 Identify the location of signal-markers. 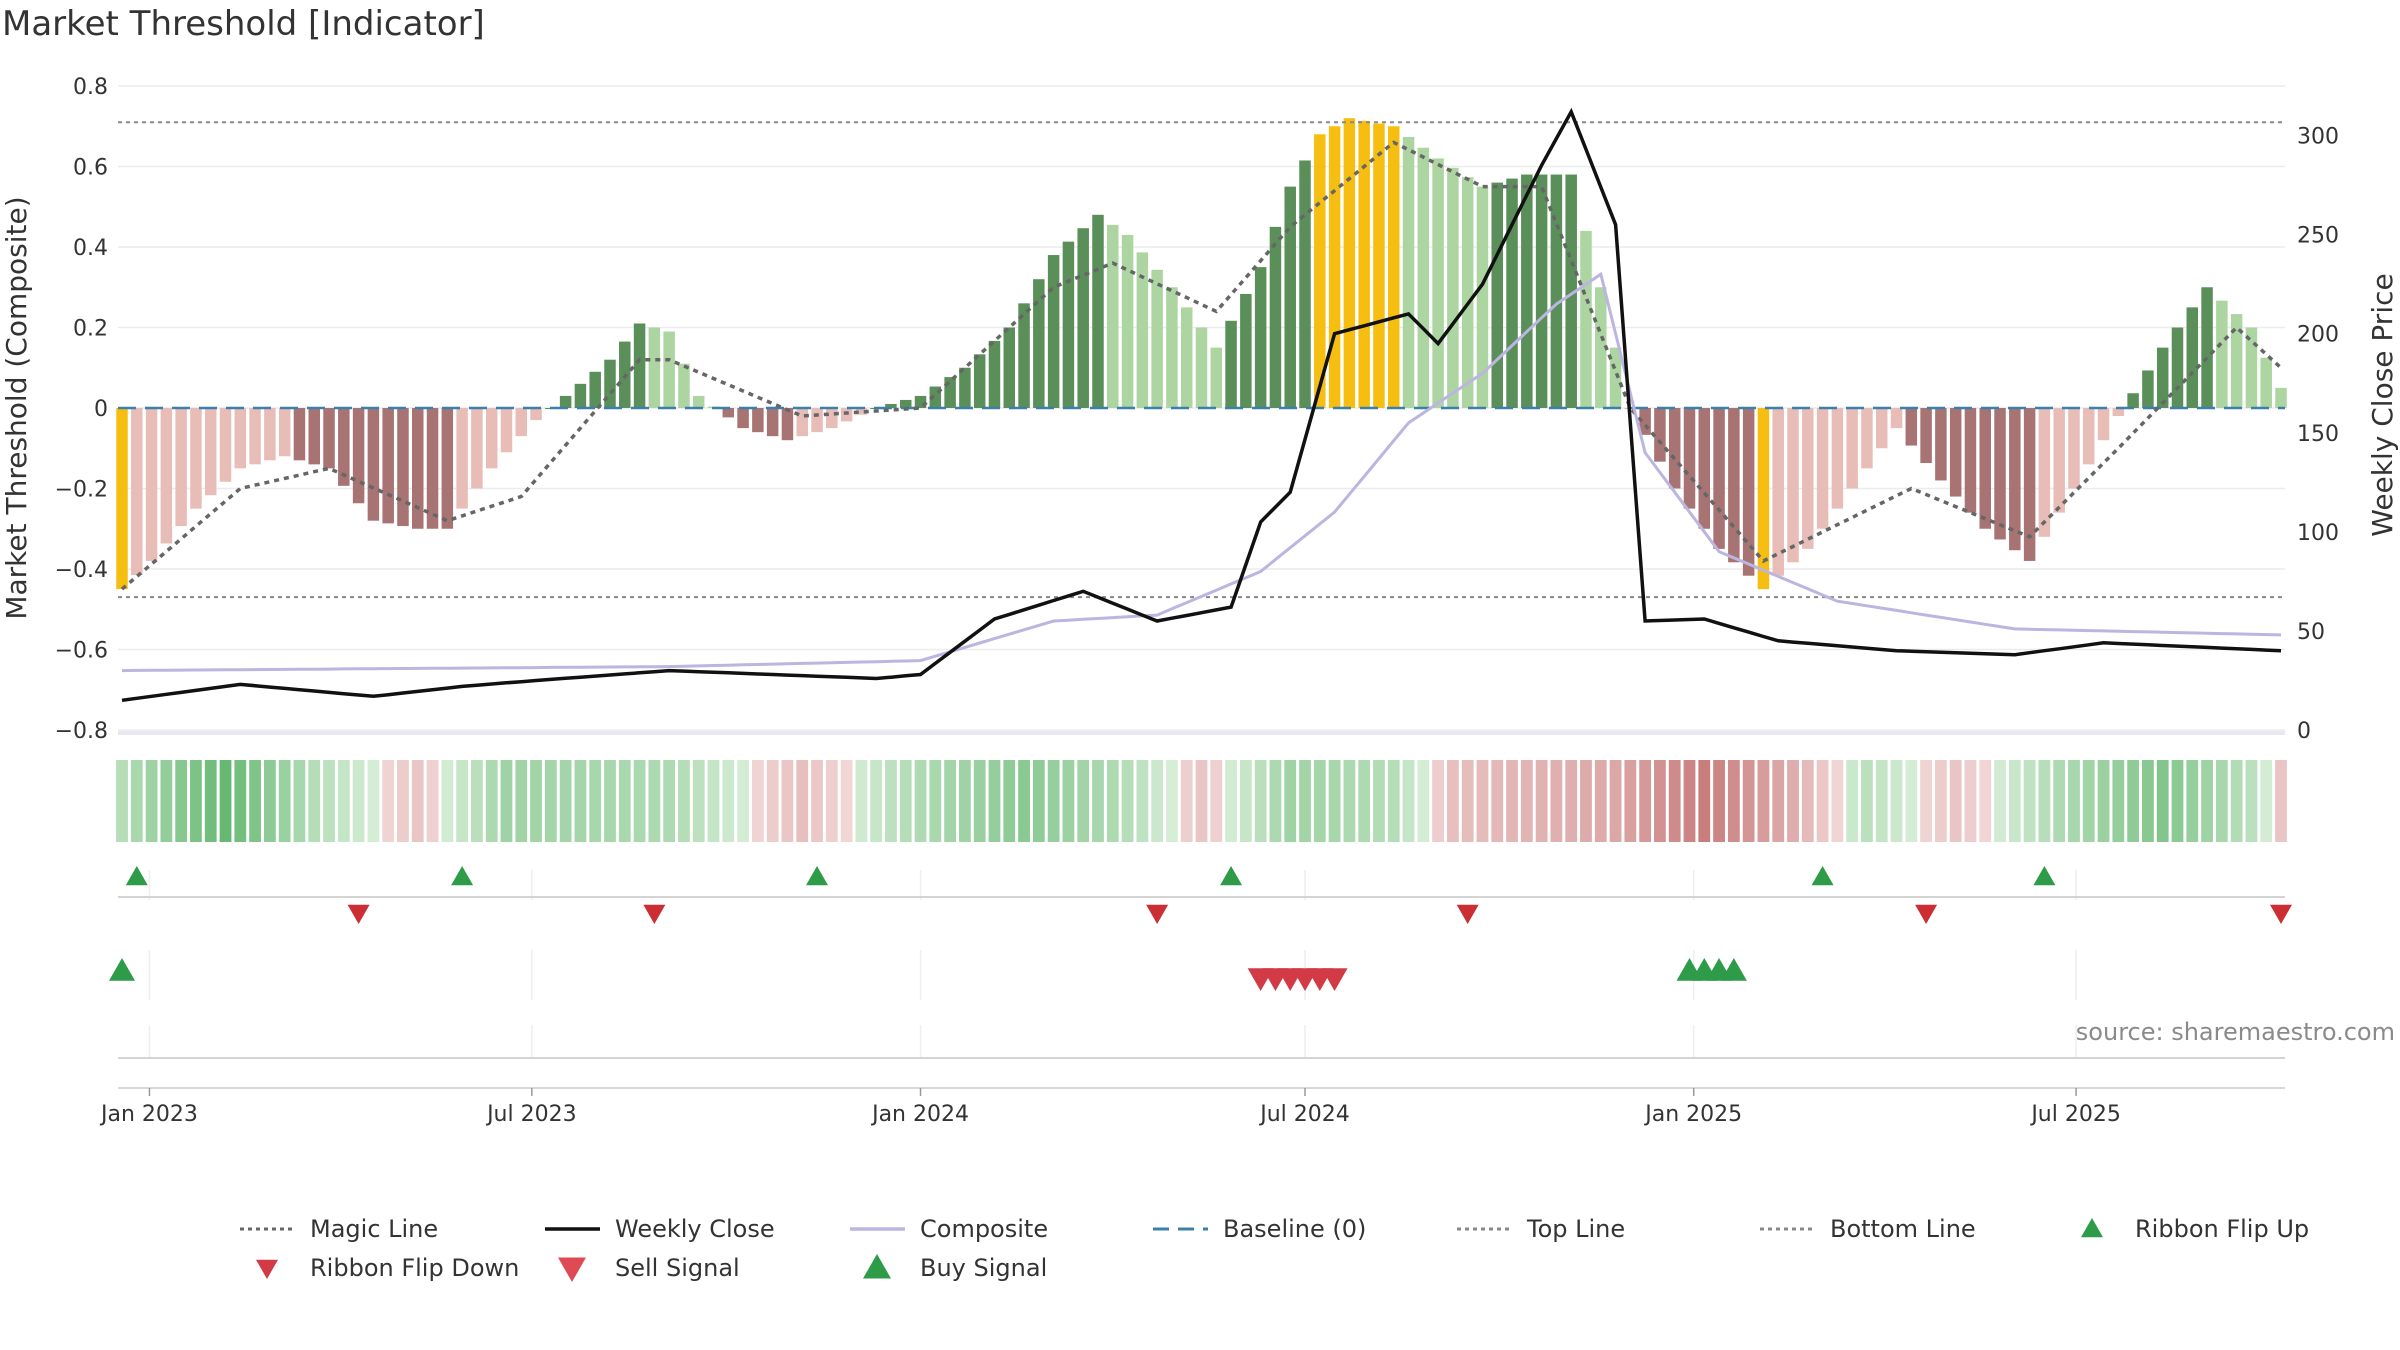
(1200, 962).